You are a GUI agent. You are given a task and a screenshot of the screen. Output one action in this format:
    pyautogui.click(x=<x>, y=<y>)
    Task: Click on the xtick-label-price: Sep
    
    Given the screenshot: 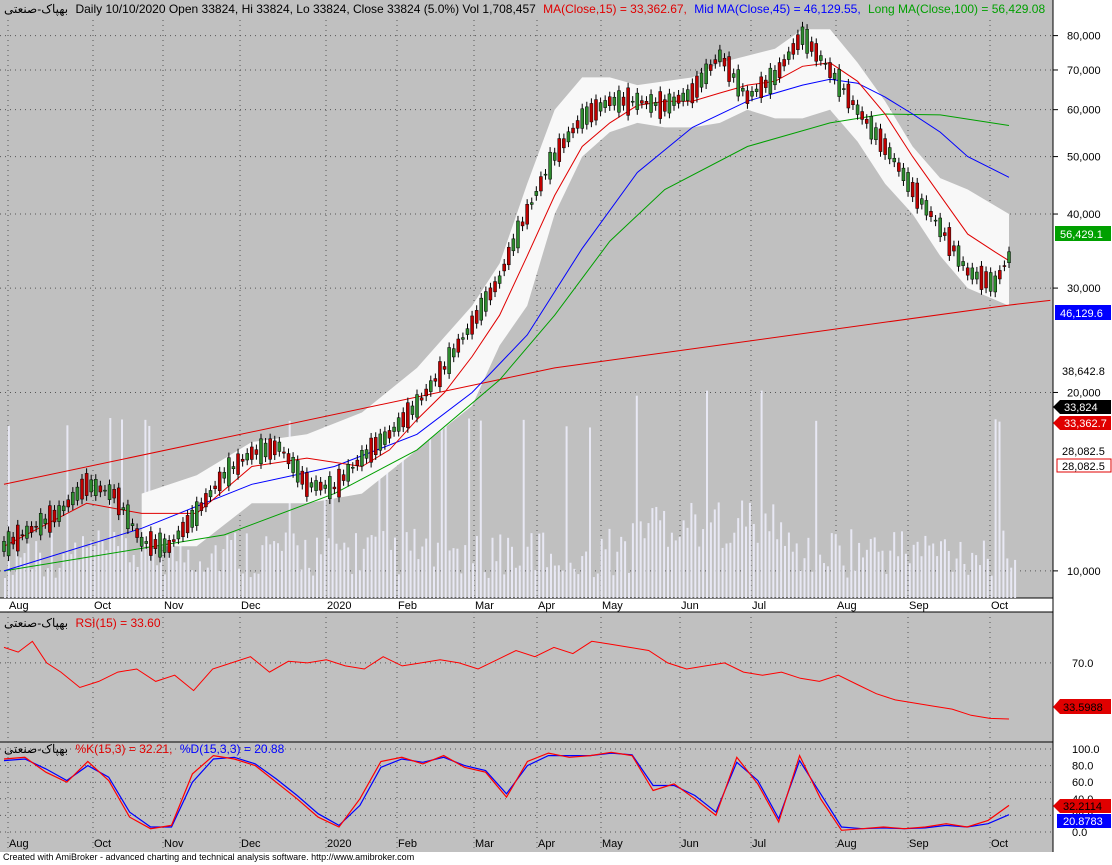 What is the action you would take?
    pyautogui.click(x=919, y=606)
    